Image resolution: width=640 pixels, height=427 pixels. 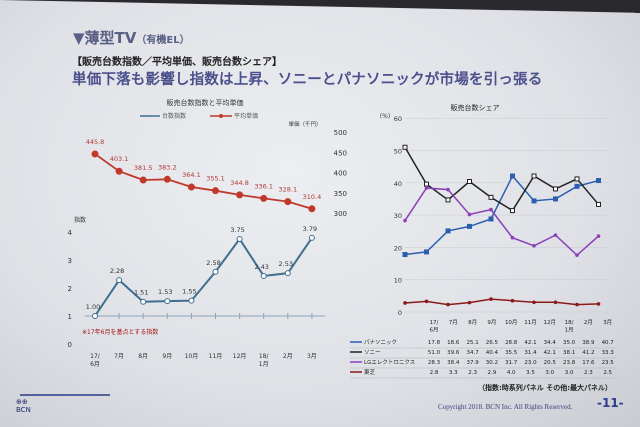 What do you see at coordinates (70, 233) in the screenshot?
I see `index-axis-tick: 4` at bounding box center [70, 233].